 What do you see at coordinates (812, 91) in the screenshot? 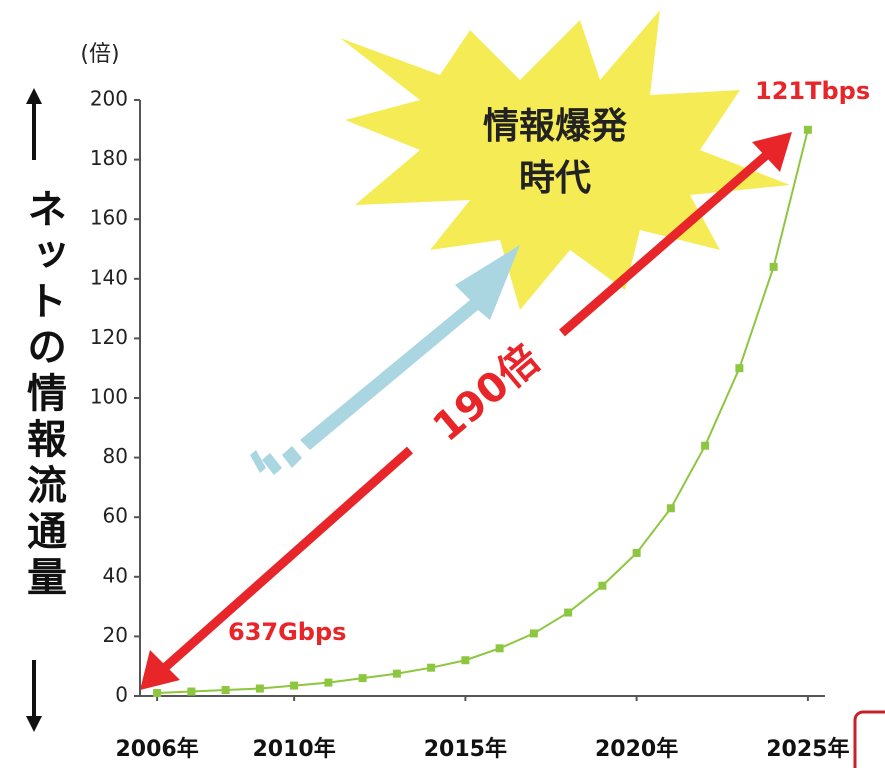
I see `annotation: 121Tbps` at bounding box center [812, 91].